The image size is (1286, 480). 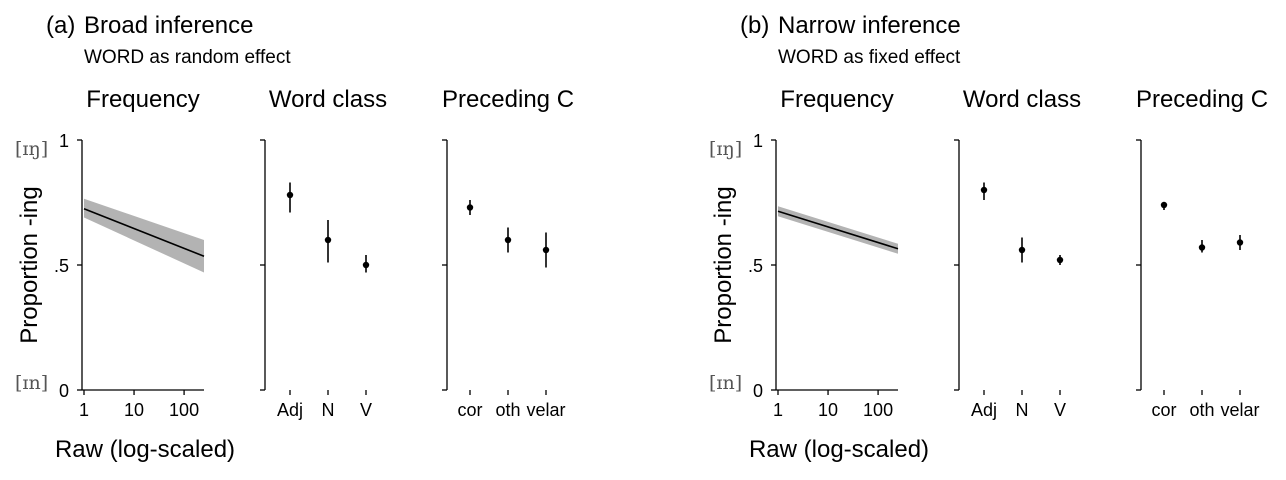 What do you see at coordinates (187, 57) in the screenshot?
I see `figure-subtitle: WORD as random effect` at bounding box center [187, 57].